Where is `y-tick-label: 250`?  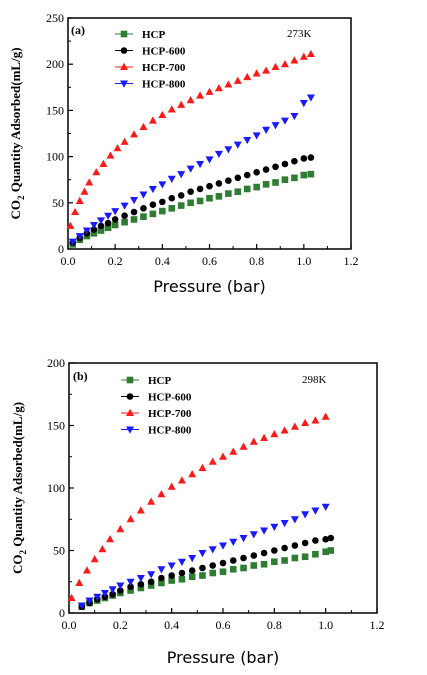 y-tick-label: 250 is located at coordinates (55, 18).